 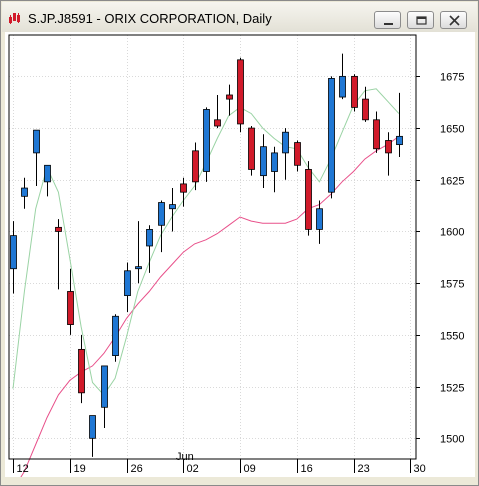 What do you see at coordinates (452, 78) in the screenshot?
I see `y-tick-label: 1675` at bounding box center [452, 78].